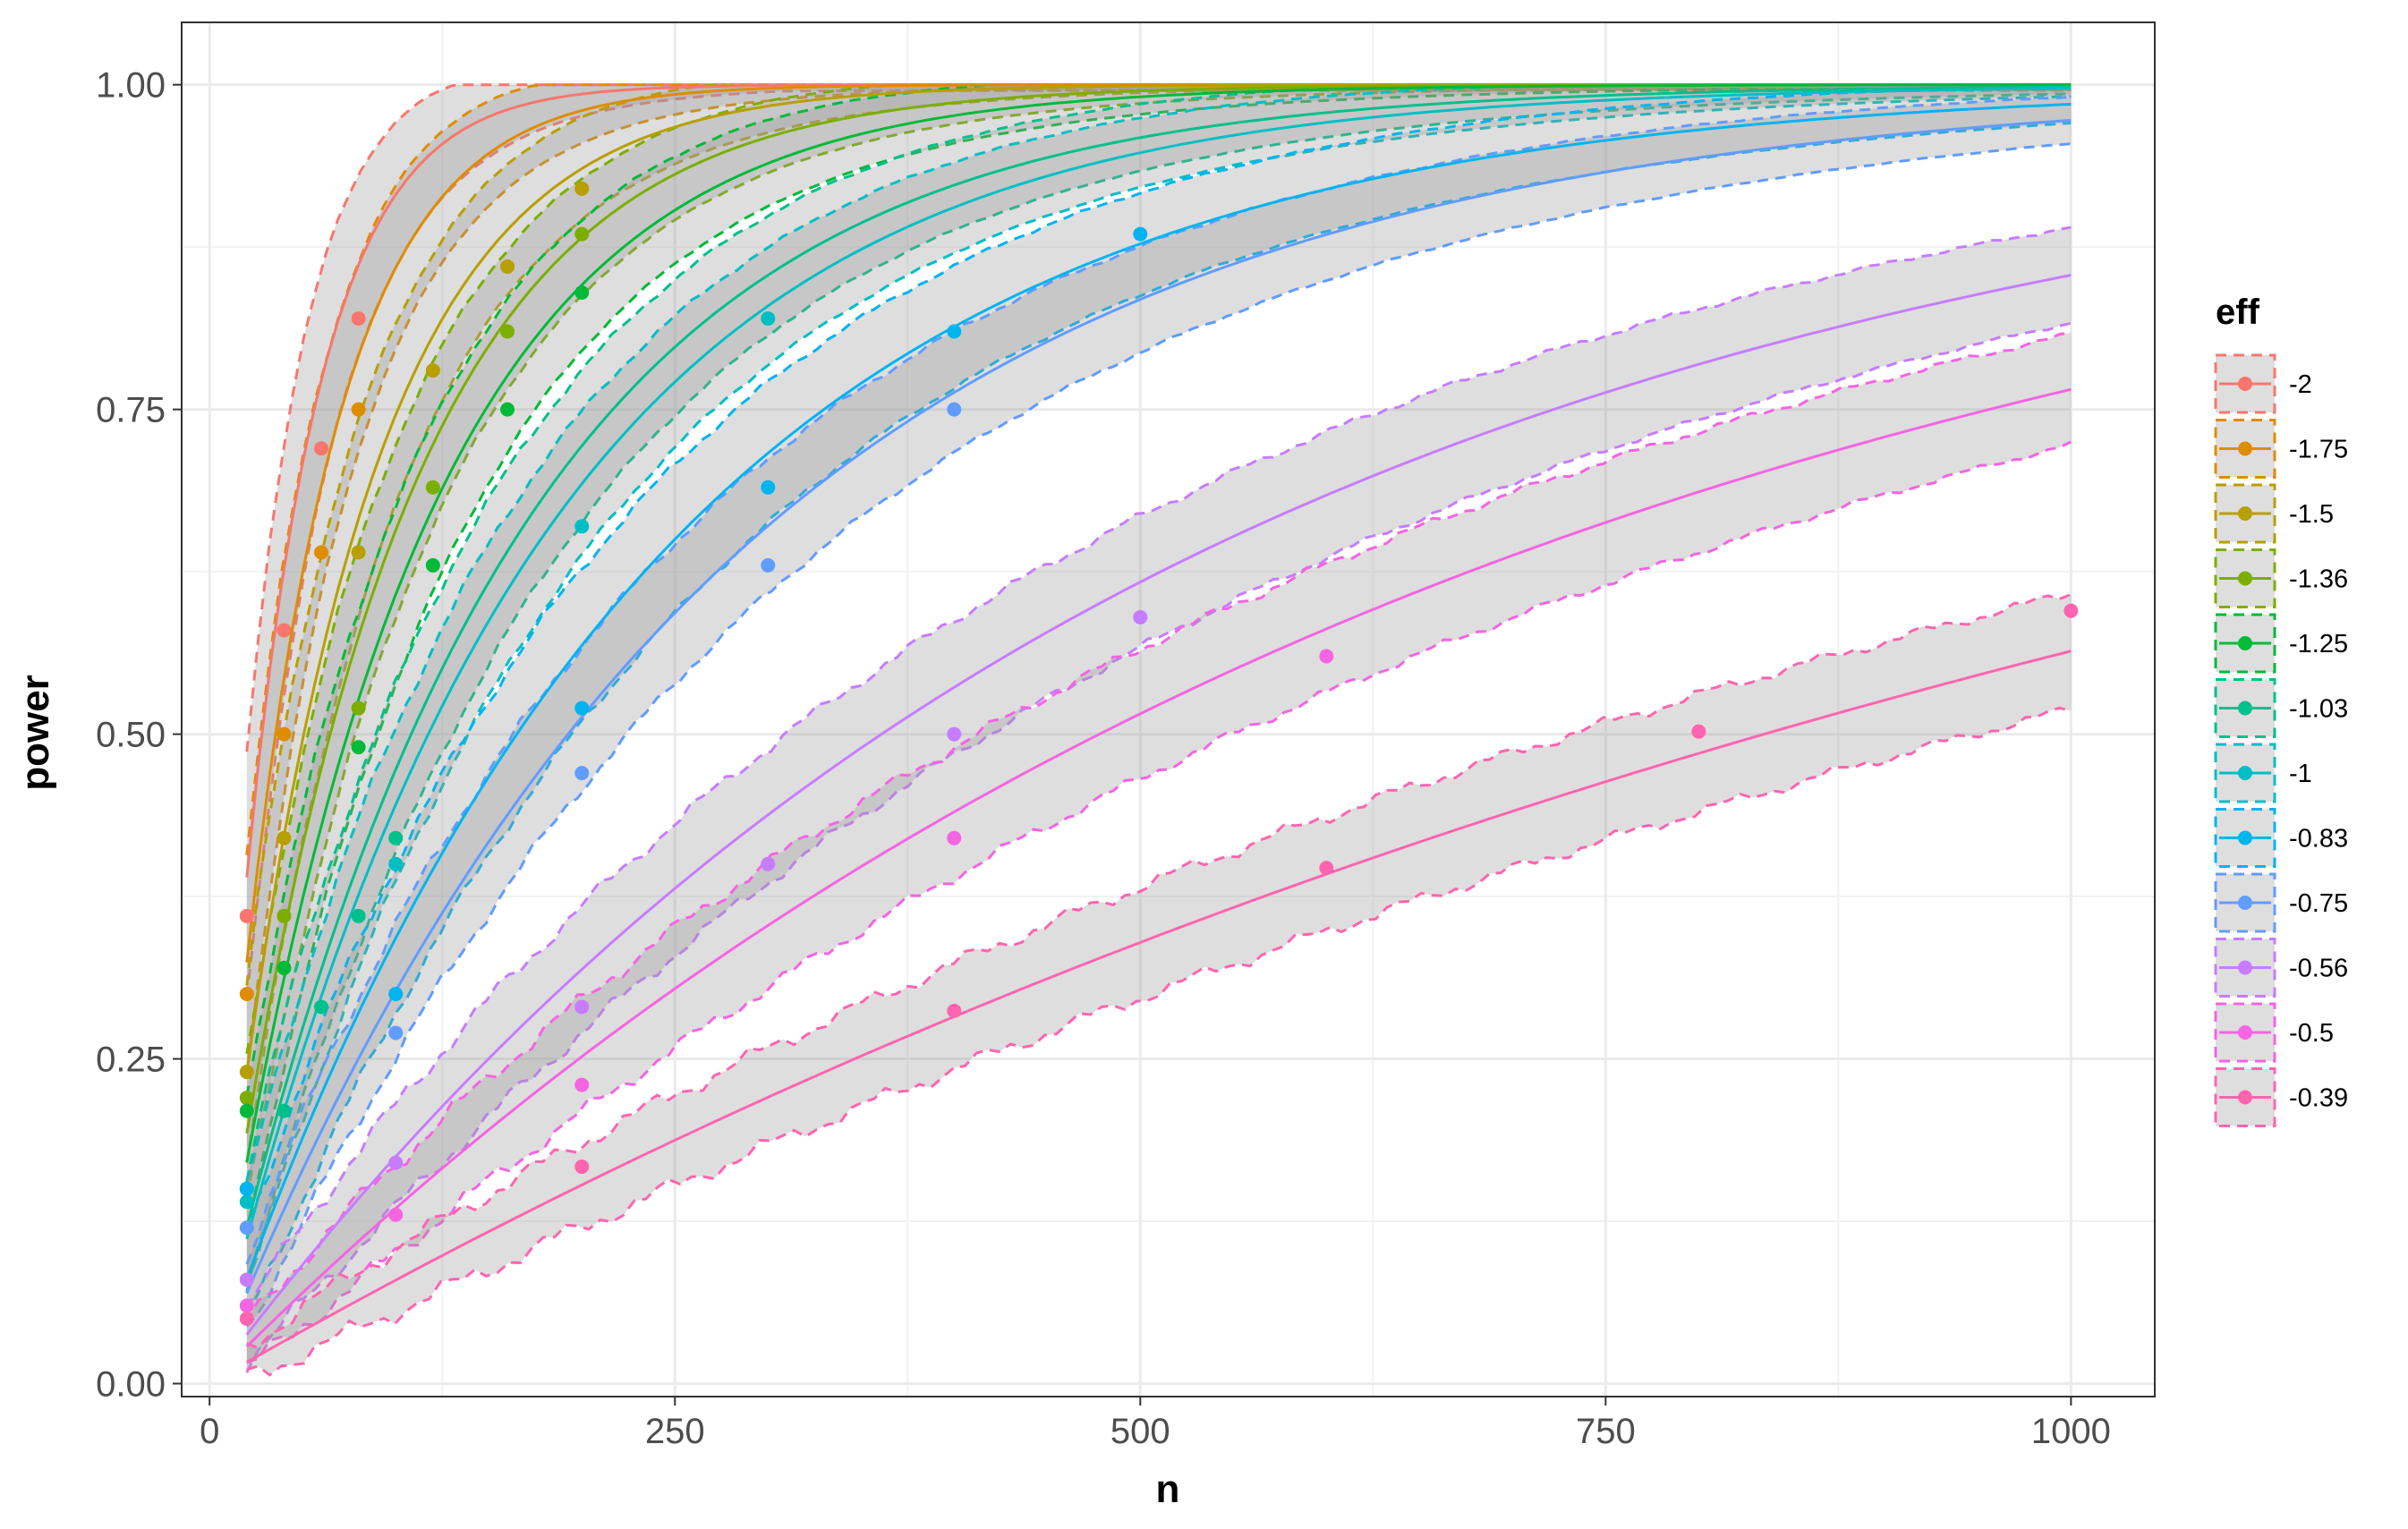 This screenshot has height=1529, width=2408. Describe the element at coordinates (131, 410) in the screenshot. I see `y-tick-label: 0.75` at that location.